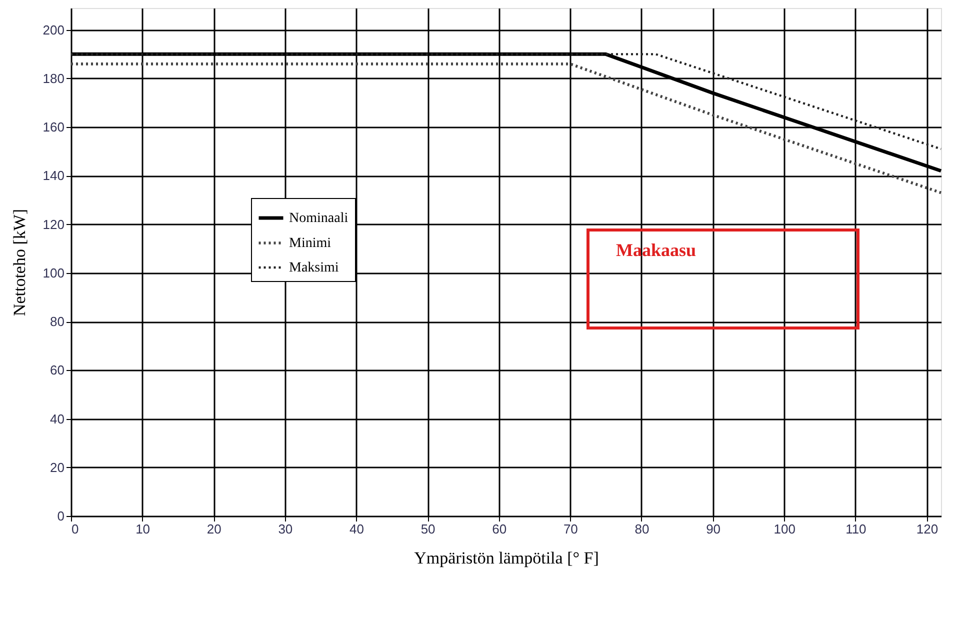 This screenshot has height=625, width=967. I want to click on x-tick-label: 50, so click(428, 529).